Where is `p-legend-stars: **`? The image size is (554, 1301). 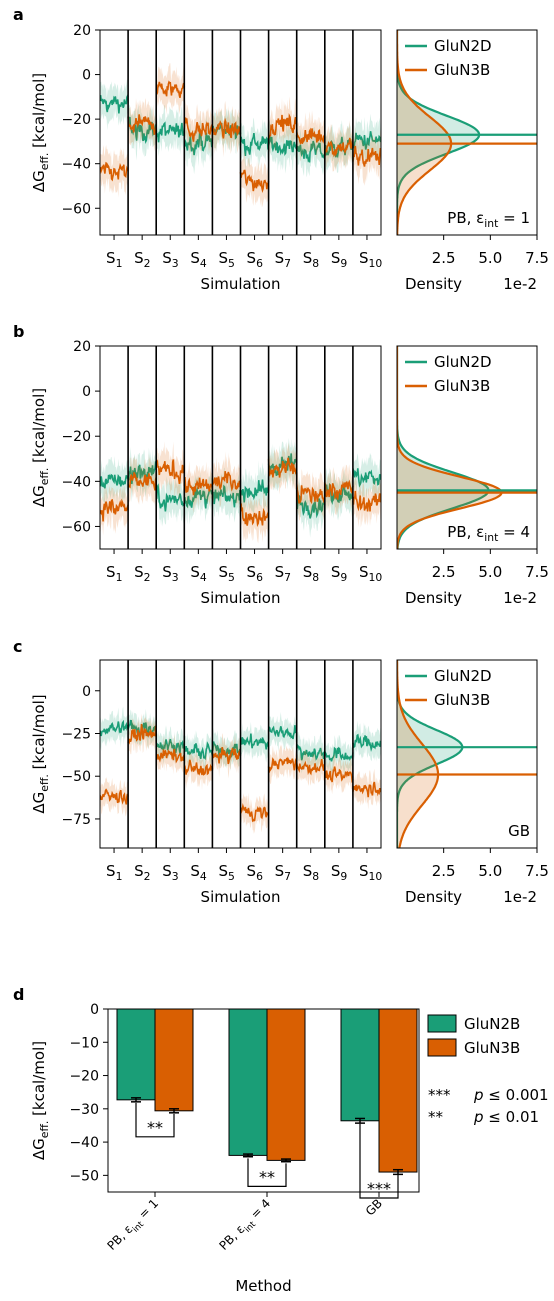
p-legend-stars: ** is located at coordinates (436, 1117).